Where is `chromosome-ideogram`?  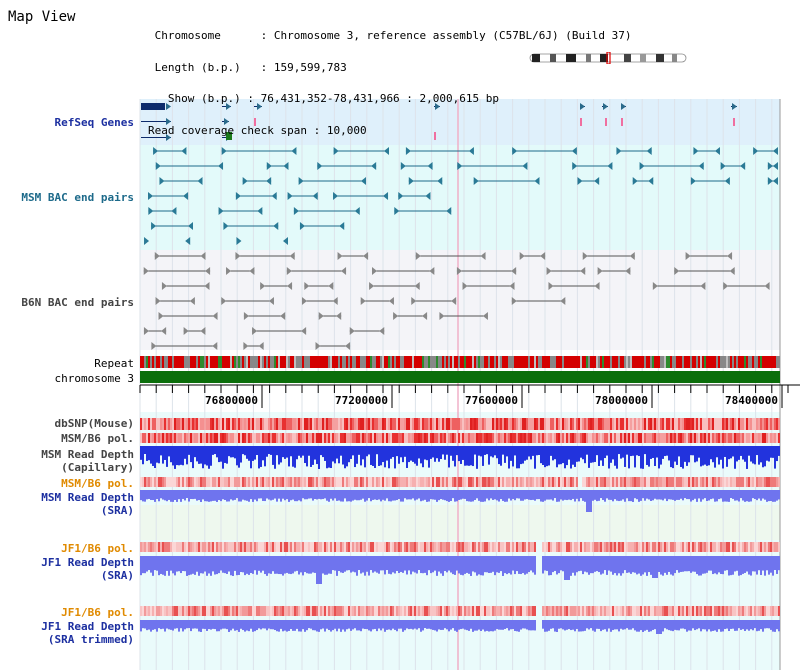 chromosome-ideogram is located at coordinates (608, 58).